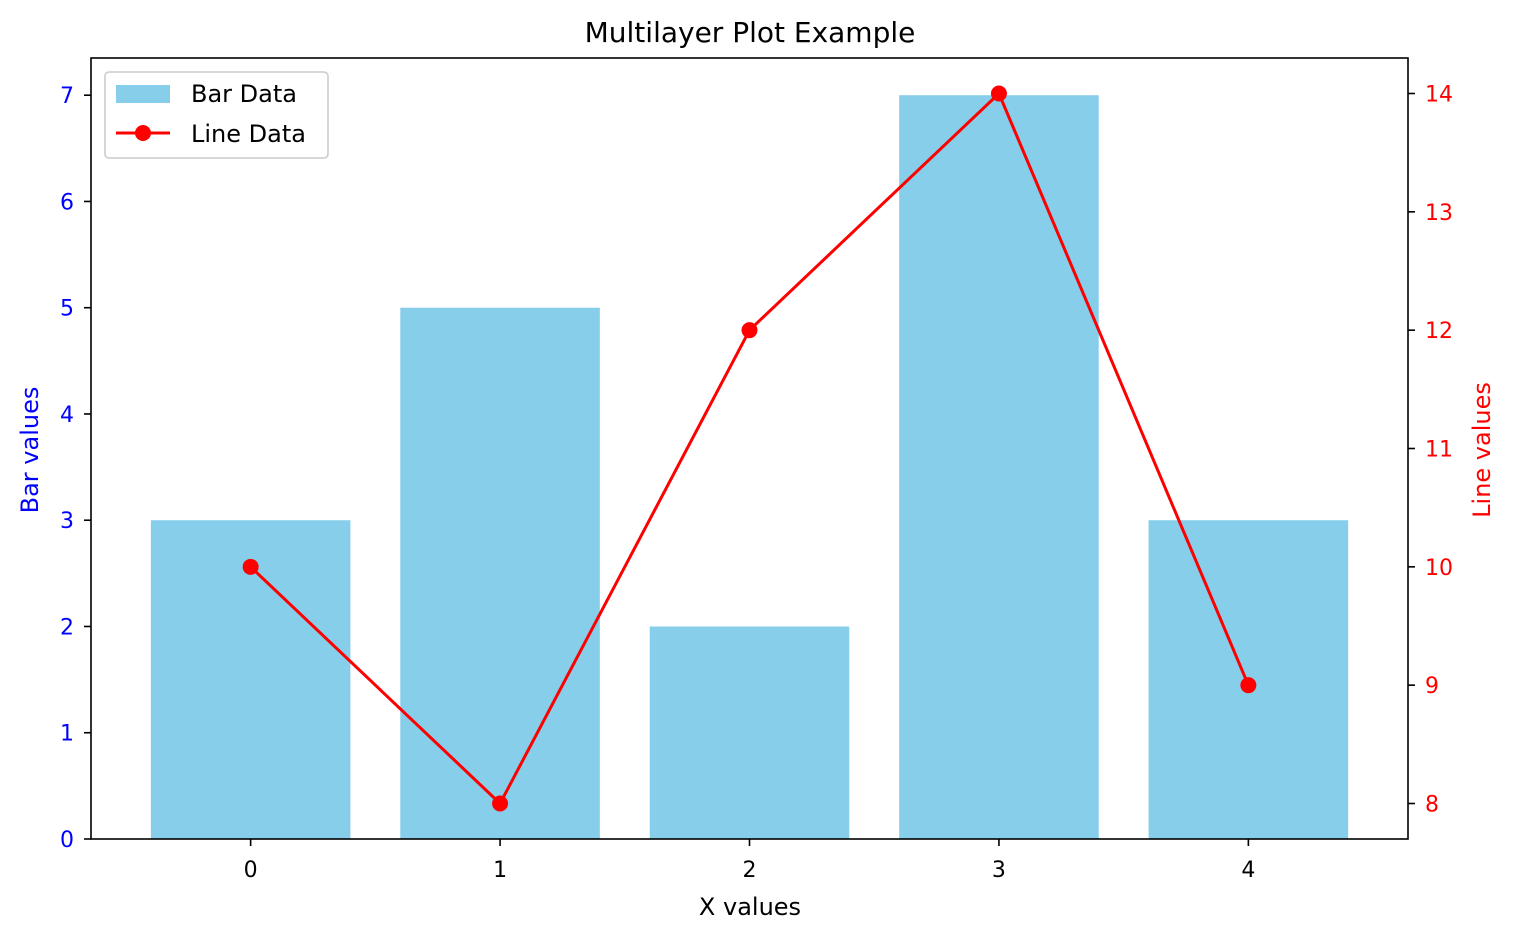 The width and height of the screenshot is (1516, 940). I want to click on y-left-tick-label: 5, so click(67, 309).